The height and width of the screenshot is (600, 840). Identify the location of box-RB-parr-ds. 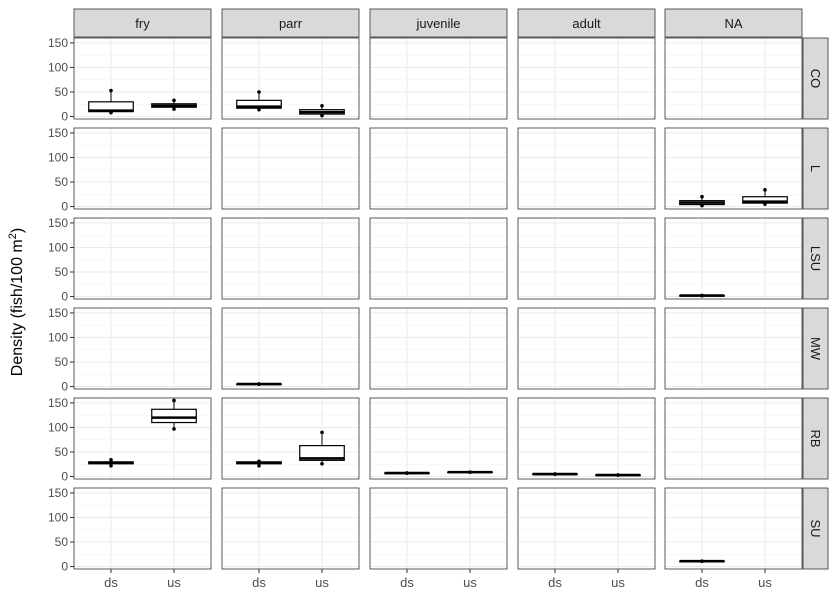
(259, 463).